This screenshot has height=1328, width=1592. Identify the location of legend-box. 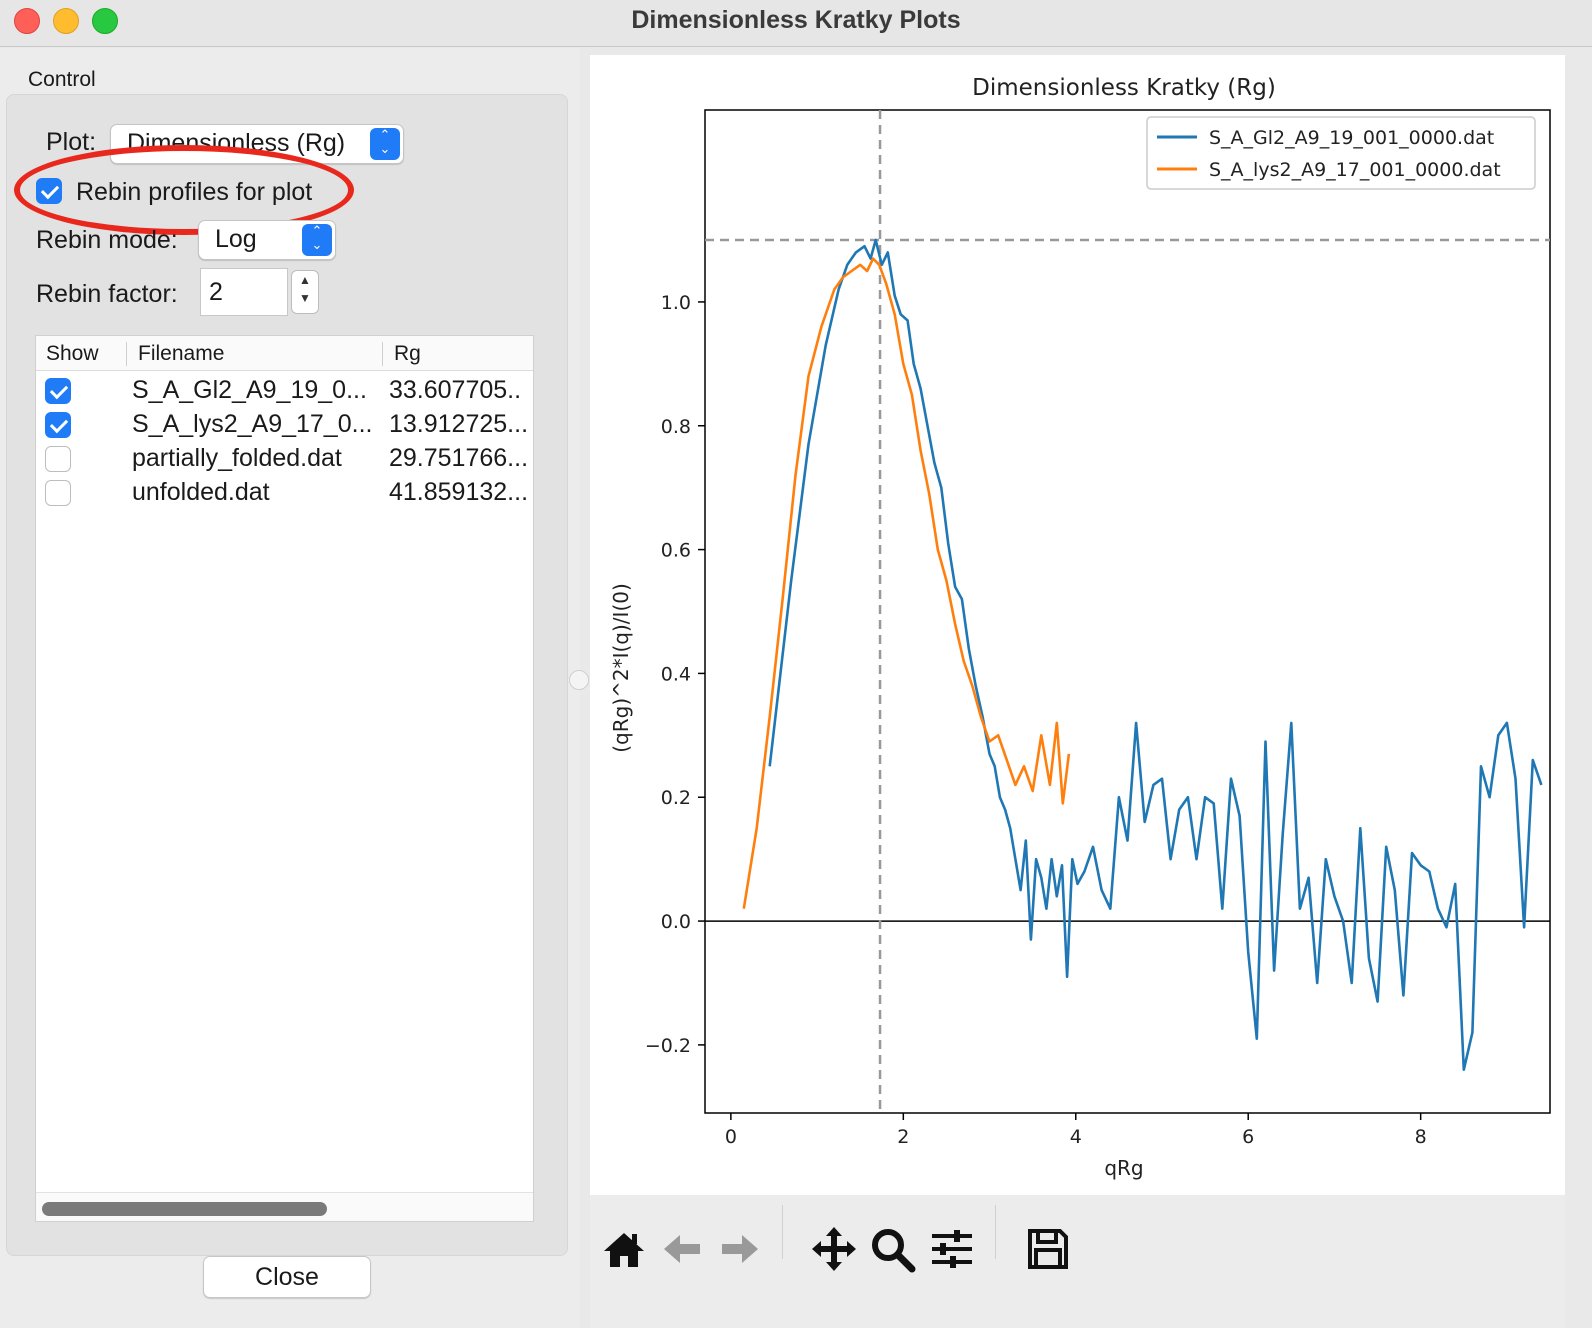
(1341, 153).